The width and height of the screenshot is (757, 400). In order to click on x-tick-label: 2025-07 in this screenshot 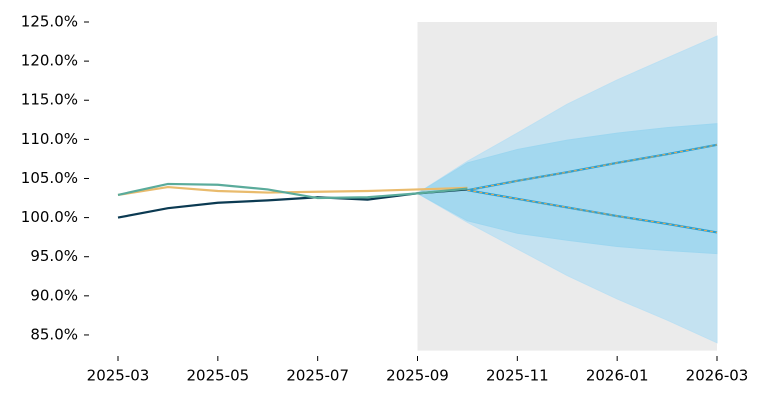, I will do `click(317, 376)`.